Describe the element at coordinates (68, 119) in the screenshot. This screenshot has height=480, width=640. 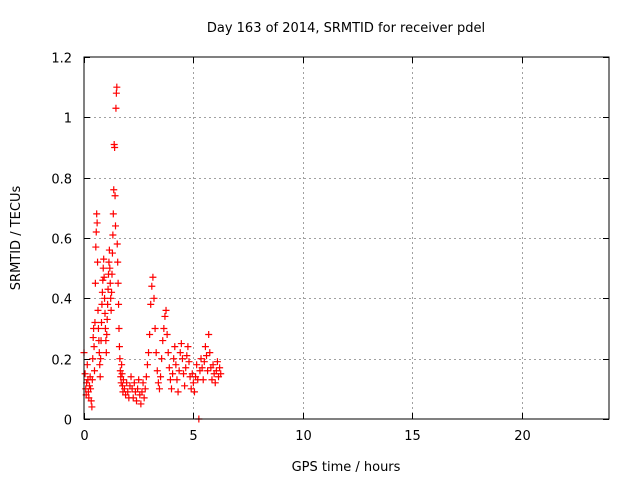
I see `y-tick-label: 1` at that location.